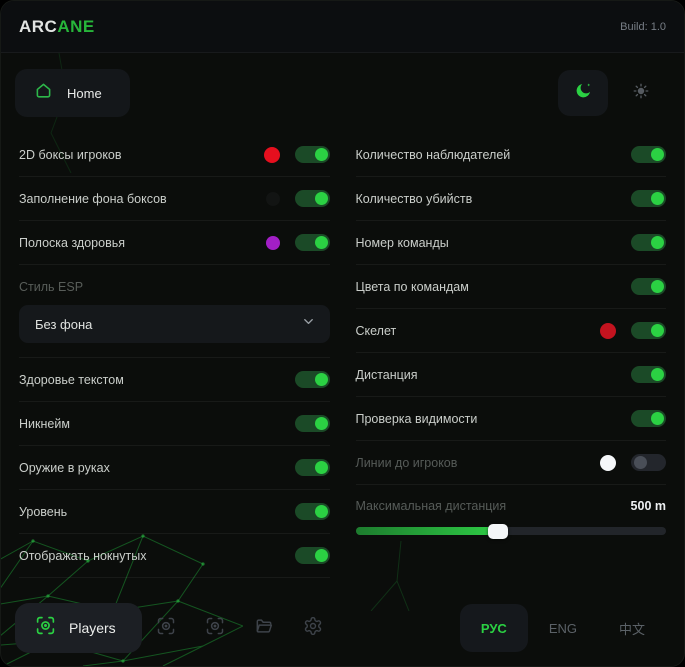  What do you see at coordinates (38, 26) in the screenshot?
I see `logo-prefix: ARC` at bounding box center [38, 26].